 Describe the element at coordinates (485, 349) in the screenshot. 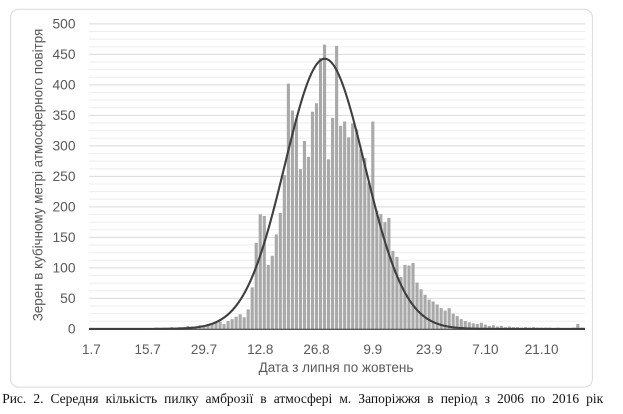

I see `svg-text: 7.10` at that location.